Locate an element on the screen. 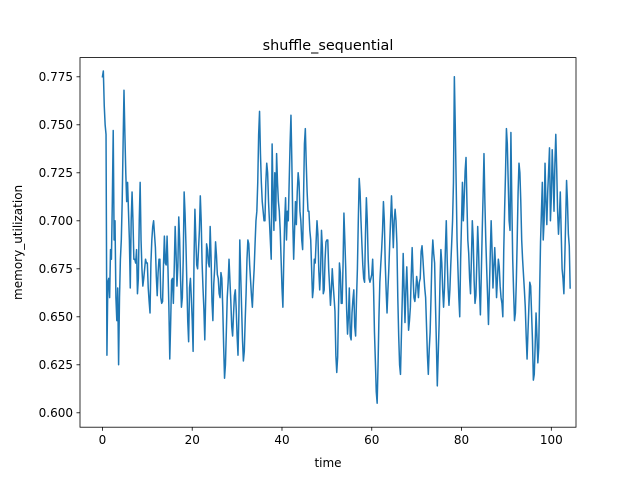  x-axis-label: time is located at coordinates (327, 463).